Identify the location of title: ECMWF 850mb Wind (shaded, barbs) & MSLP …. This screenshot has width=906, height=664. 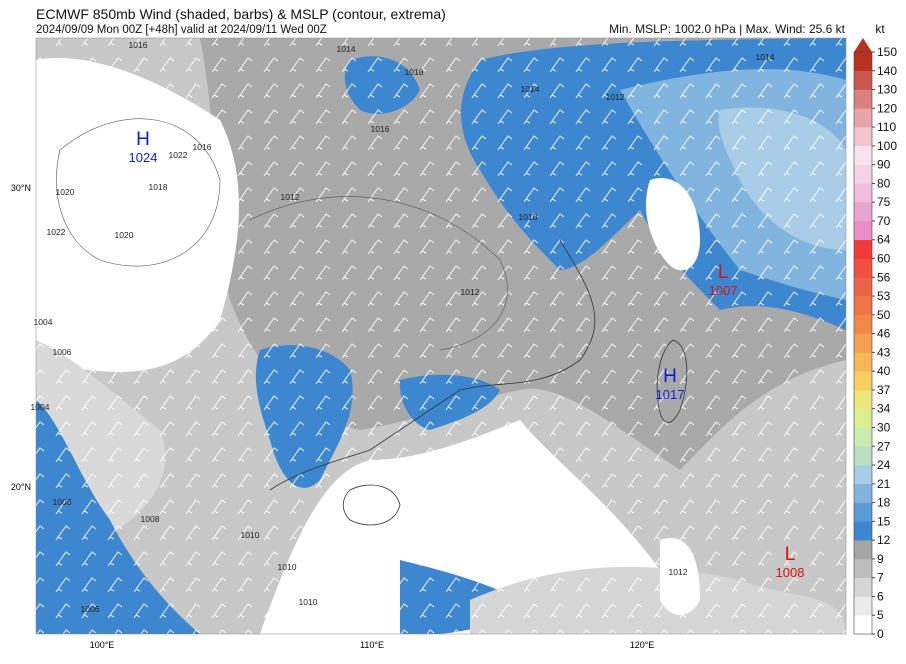
(241, 14).